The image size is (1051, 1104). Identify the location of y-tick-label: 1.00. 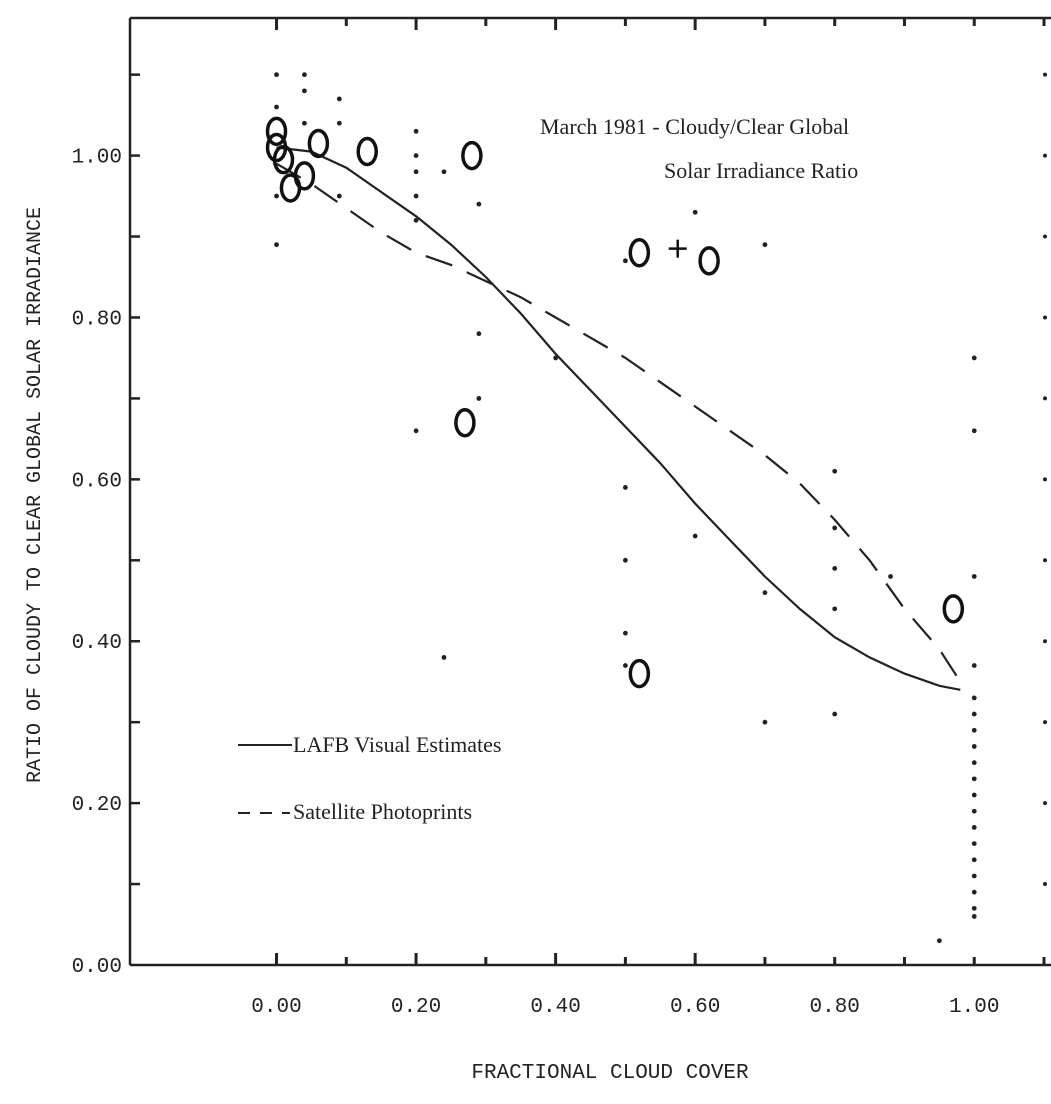
(97, 158).